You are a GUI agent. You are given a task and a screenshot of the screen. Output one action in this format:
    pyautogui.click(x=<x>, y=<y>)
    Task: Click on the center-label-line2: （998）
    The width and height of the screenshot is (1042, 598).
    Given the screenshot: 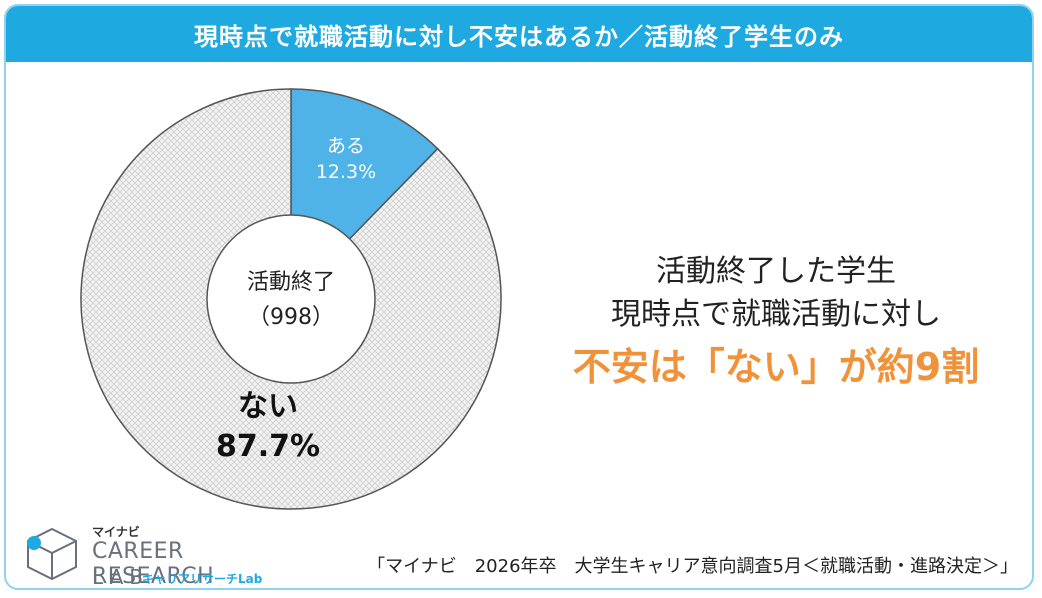 What is the action you would take?
    pyautogui.click(x=291, y=317)
    